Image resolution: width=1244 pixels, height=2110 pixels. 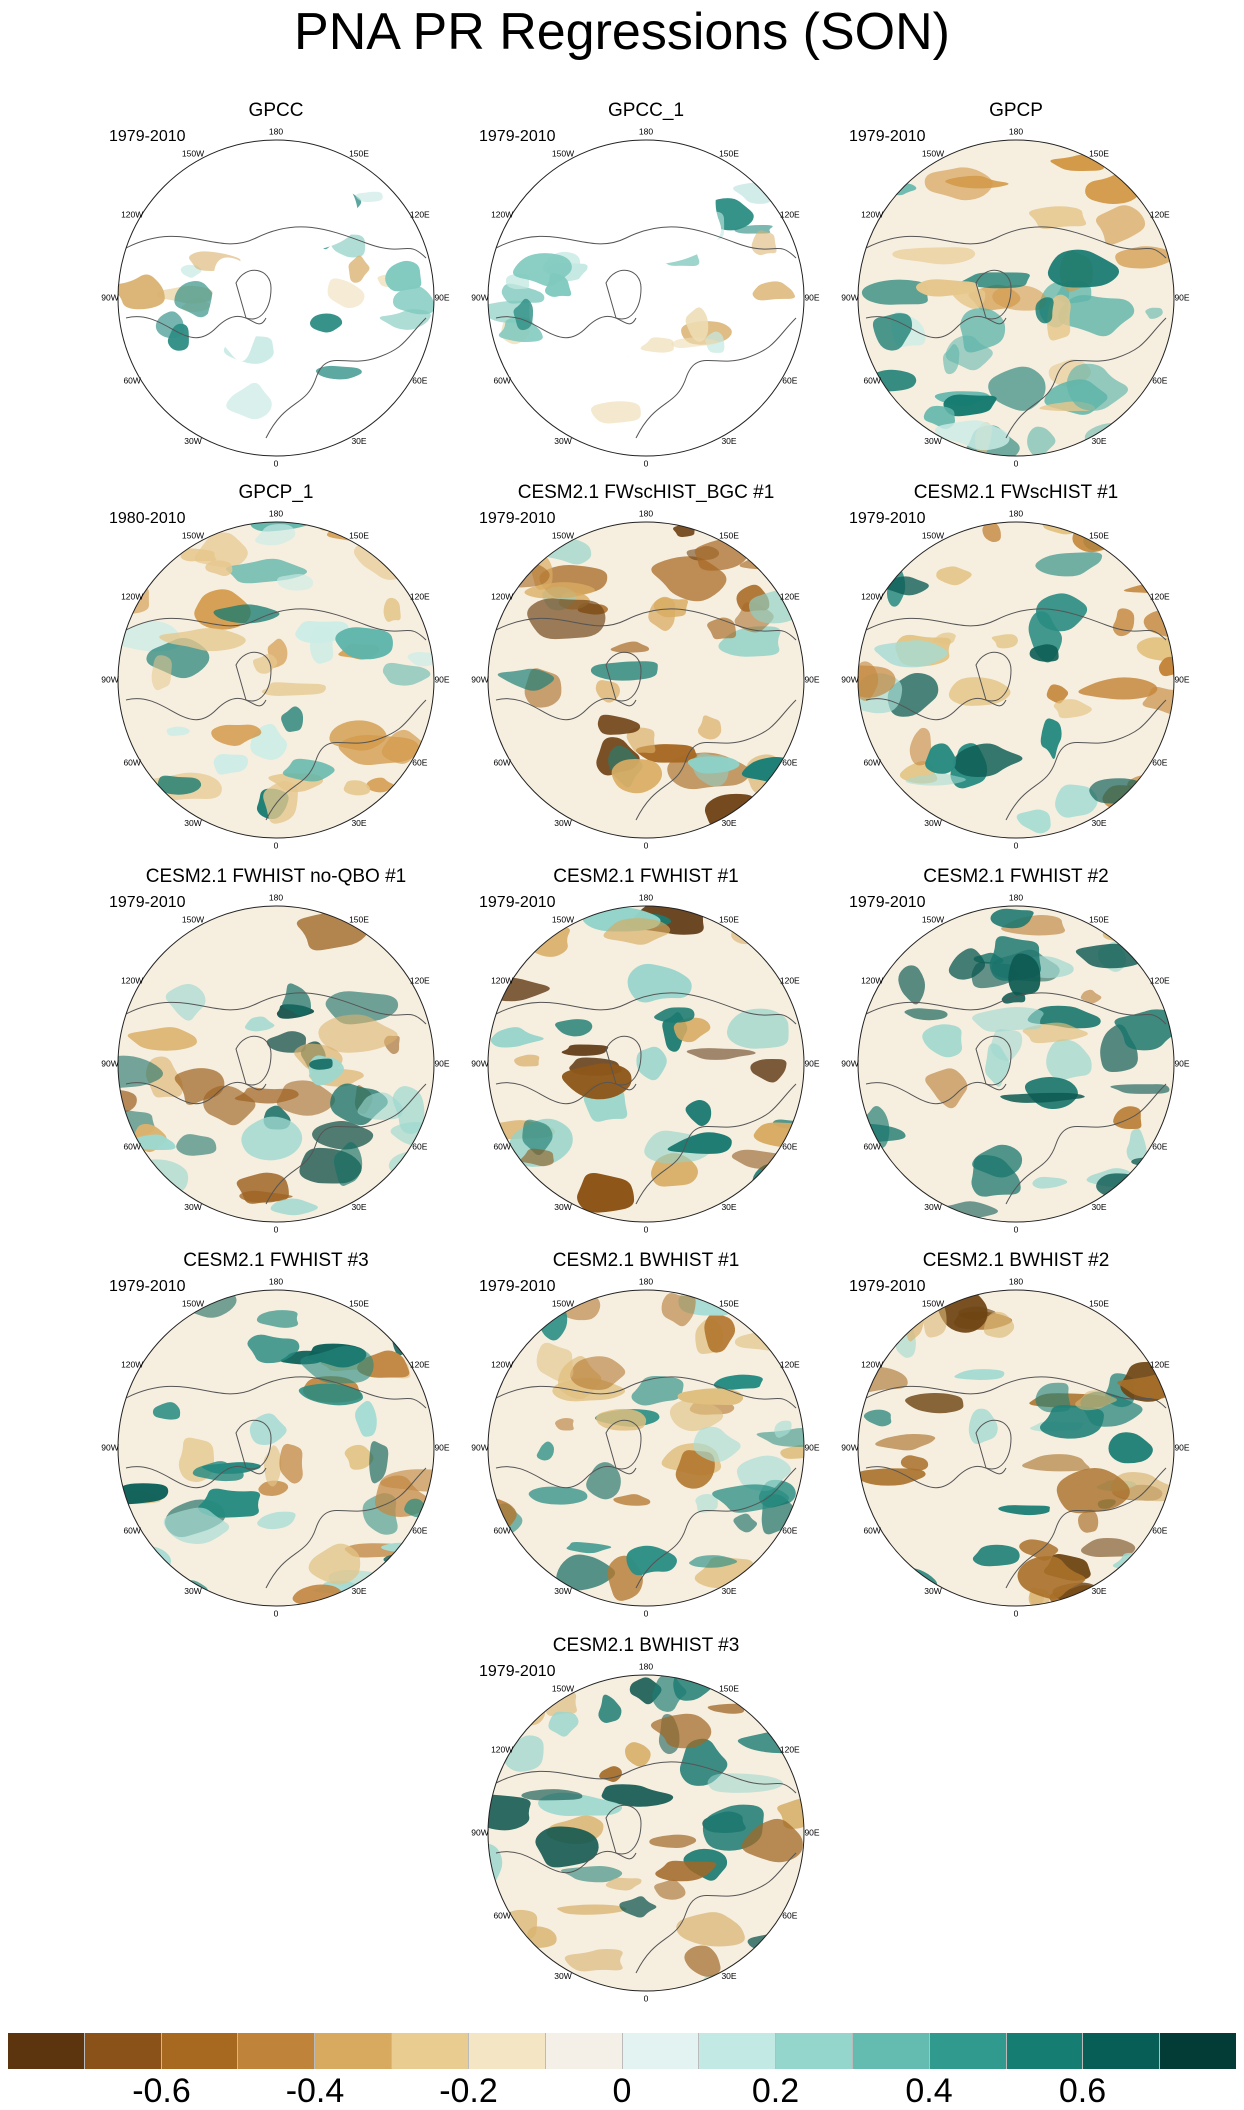 I want to click on colorbar-tick-label: 0.6, so click(x=1082, y=2091).